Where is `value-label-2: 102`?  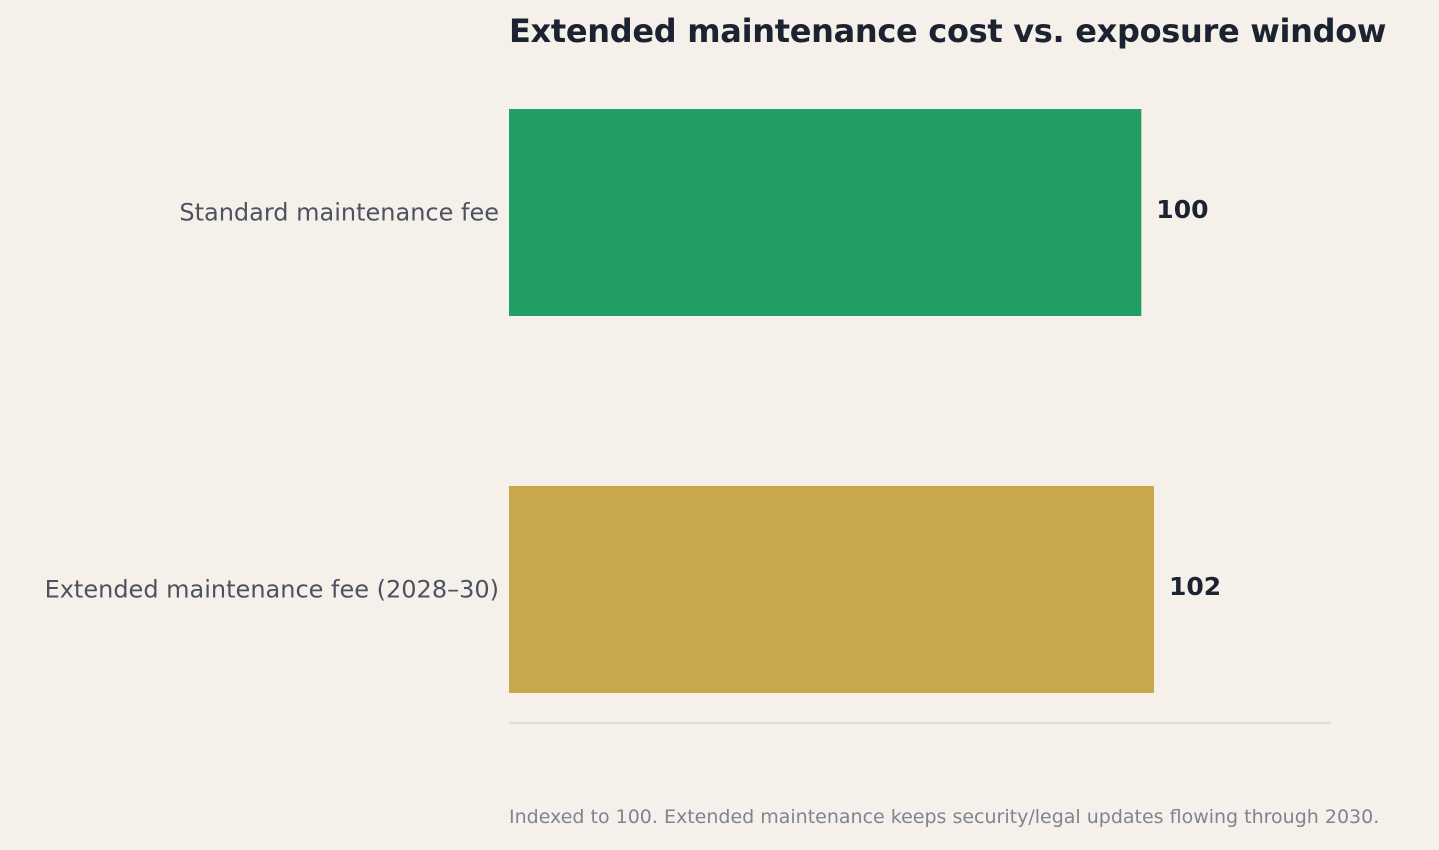
value-label-2: 102 is located at coordinates (1195, 586).